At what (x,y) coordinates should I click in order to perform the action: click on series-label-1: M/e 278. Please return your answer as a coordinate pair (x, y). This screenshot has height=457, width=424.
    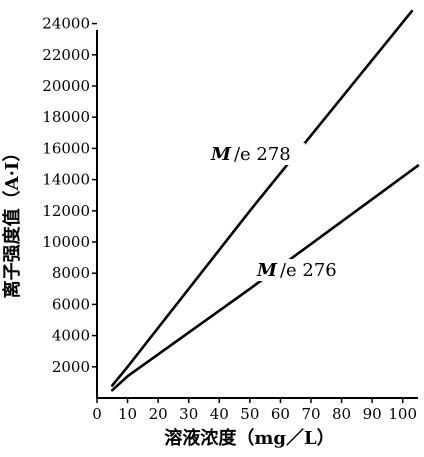
    Looking at the image, I should click on (250, 154).